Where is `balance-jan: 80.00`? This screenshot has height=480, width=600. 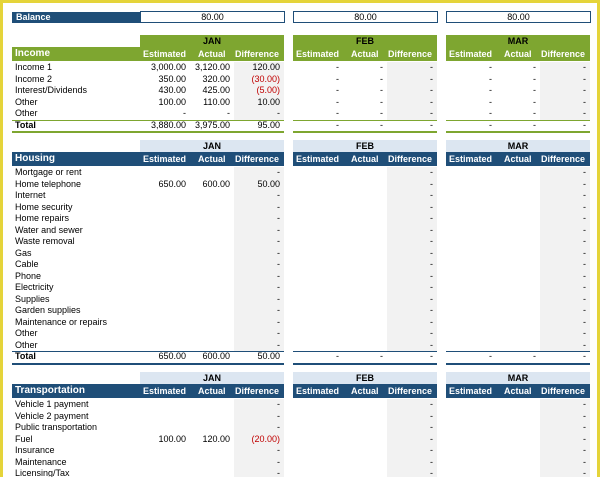 balance-jan: 80.00 is located at coordinates (212, 17).